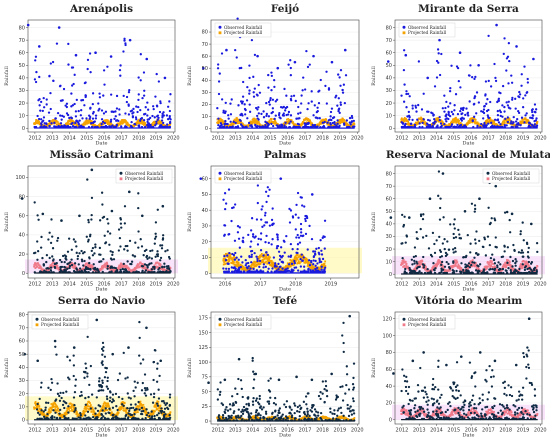 This screenshot has width=550, height=438. I want to click on plot-frame, so click(468, 222).